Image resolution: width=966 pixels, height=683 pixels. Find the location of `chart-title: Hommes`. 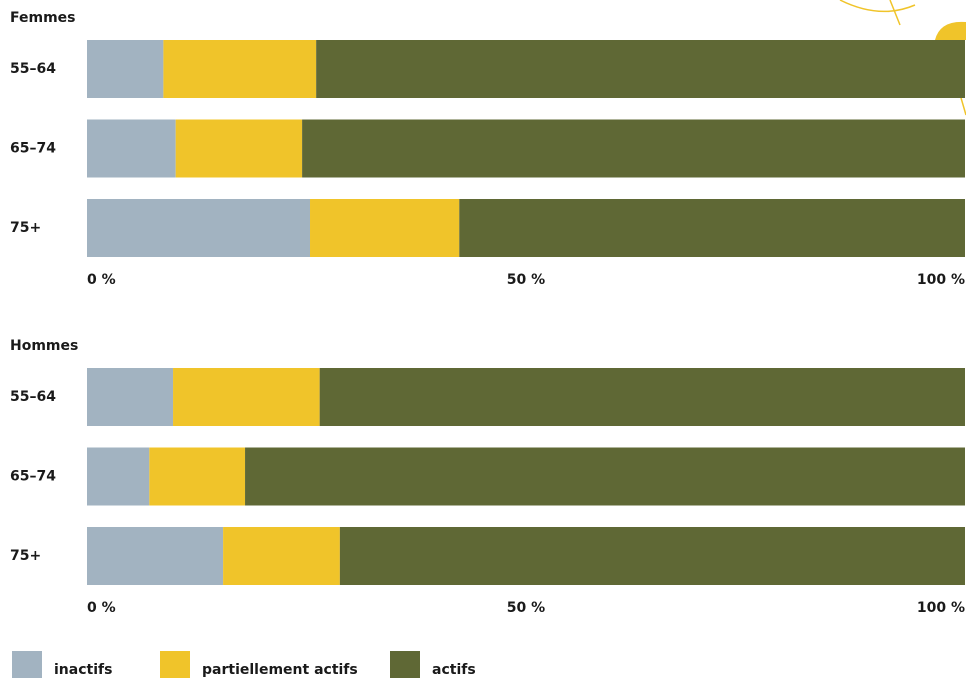

chart-title: Hommes is located at coordinates (44, 346).